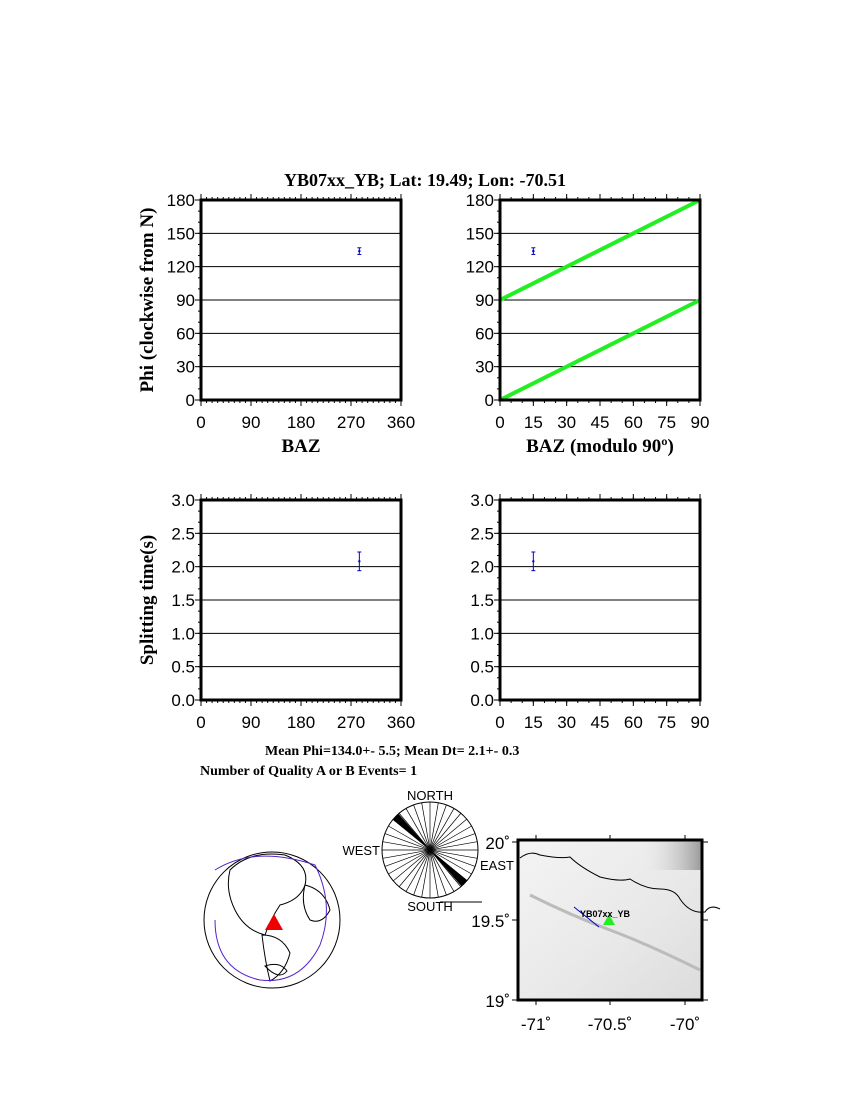 The image size is (850, 1100). I want to click on map-y-tick-label: 19.5˚, so click(490, 921).